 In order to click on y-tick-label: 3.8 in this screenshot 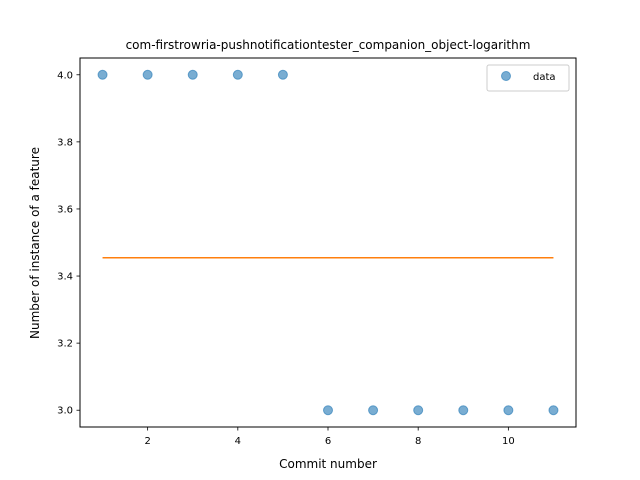, I will do `click(65, 142)`.